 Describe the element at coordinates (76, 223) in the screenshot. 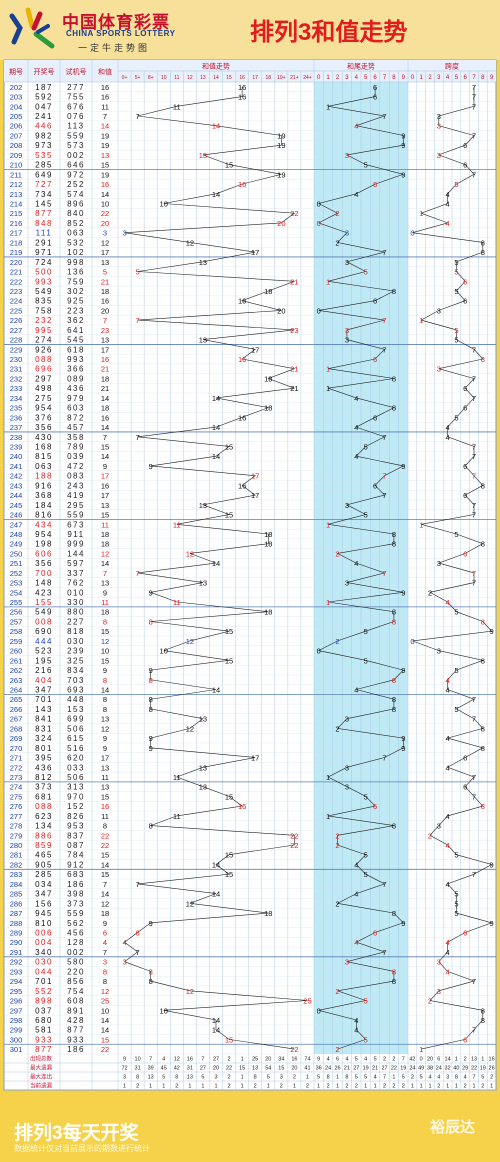

I see `test-number: 852` at that location.